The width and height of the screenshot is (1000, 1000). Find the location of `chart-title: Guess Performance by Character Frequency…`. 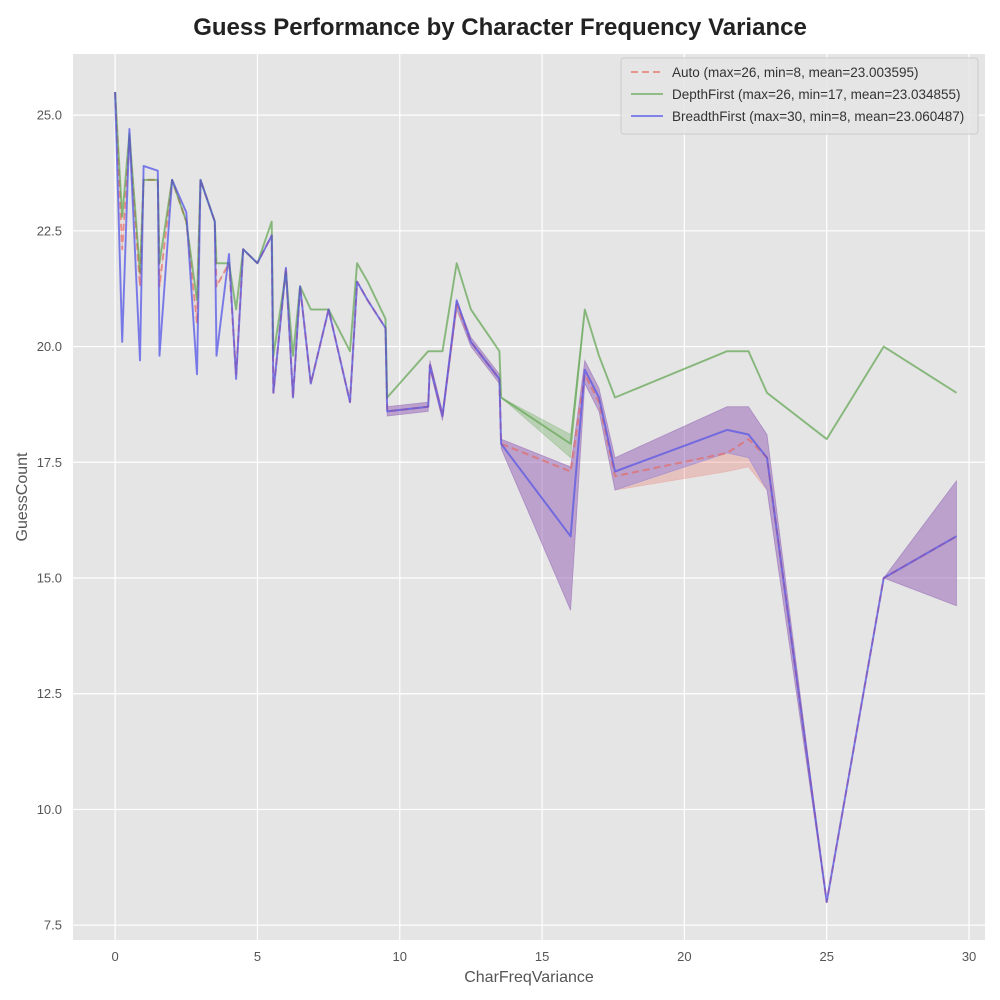

chart-title: Guess Performance by Character Frequency… is located at coordinates (500, 27).